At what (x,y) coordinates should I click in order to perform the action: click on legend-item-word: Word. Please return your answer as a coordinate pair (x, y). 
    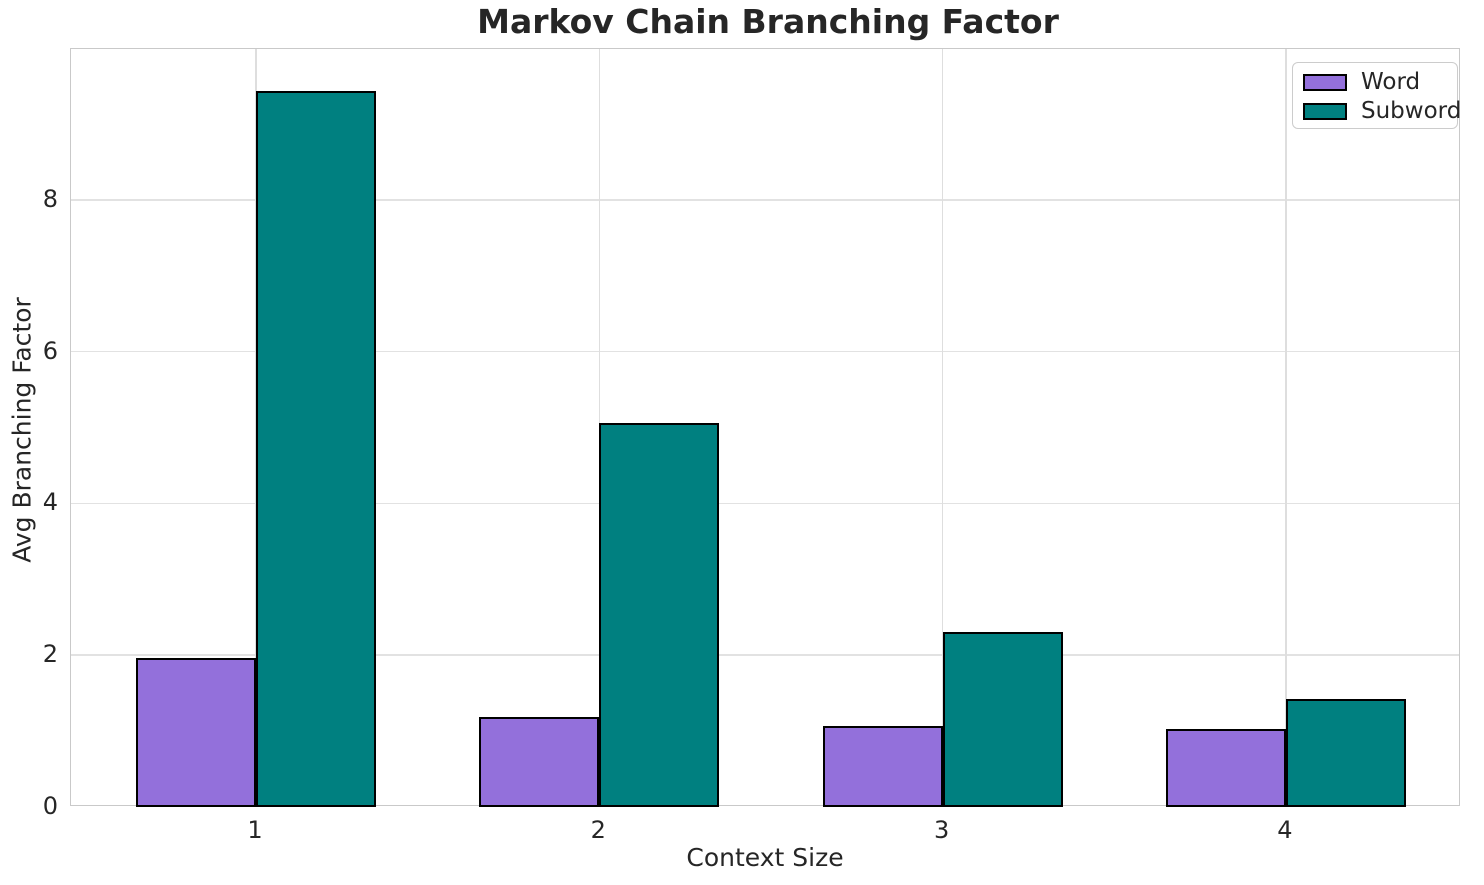
    Looking at the image, I should click on (1375, 82).